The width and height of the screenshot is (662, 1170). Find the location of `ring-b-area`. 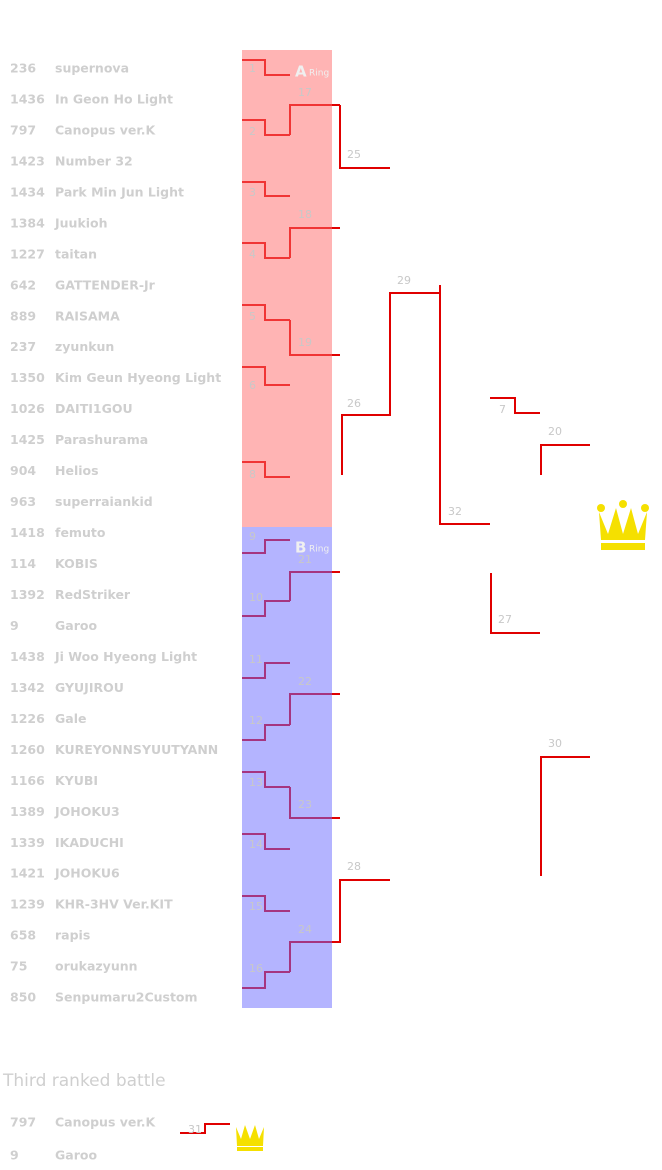

ring-b-area is located at coordinates (287, 767).